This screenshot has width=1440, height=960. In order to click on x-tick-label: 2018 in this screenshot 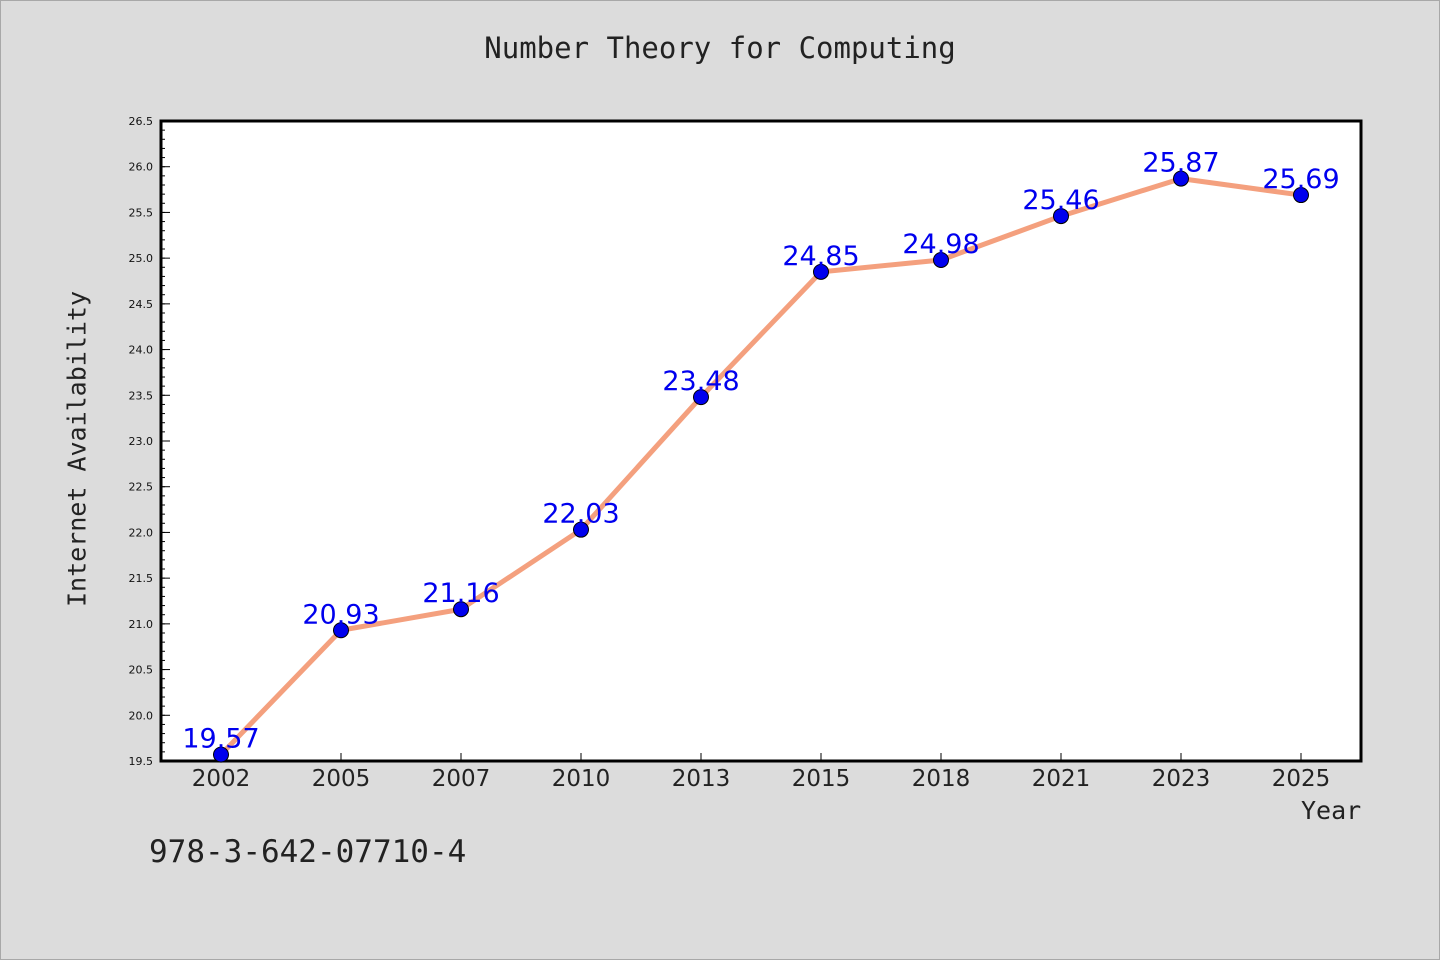, I will do `click(941, 779)`.